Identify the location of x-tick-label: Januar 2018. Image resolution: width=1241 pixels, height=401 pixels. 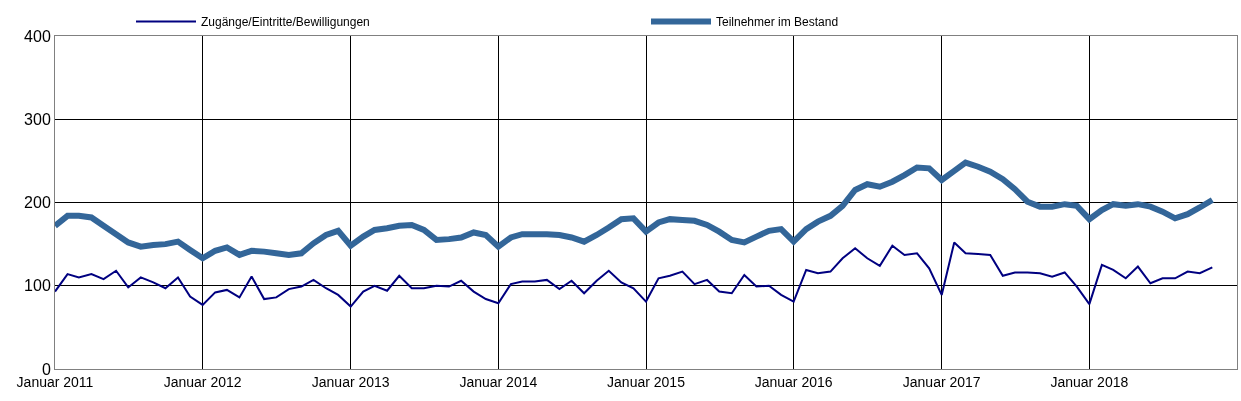
(1089, 381).